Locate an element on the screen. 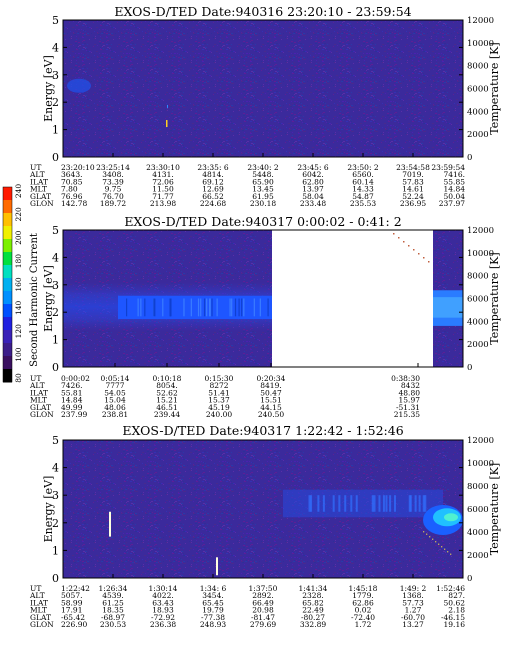 Image resolution: width=505 pixels, height=649 pixels. table-cell: 58.99 is located at coordinates (72, 602).